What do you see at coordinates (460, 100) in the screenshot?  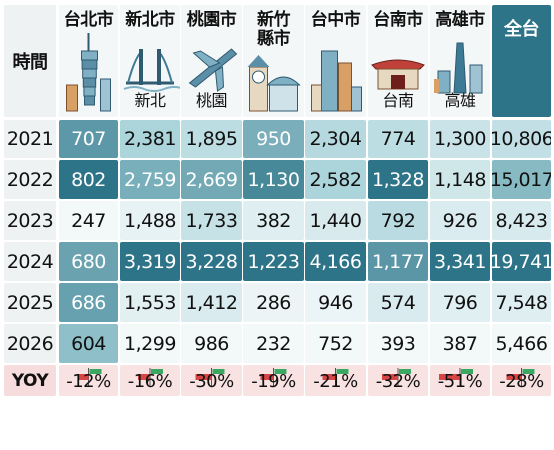 I see `column-header-sublabel: 高雄` at bounding box center [460, 100].